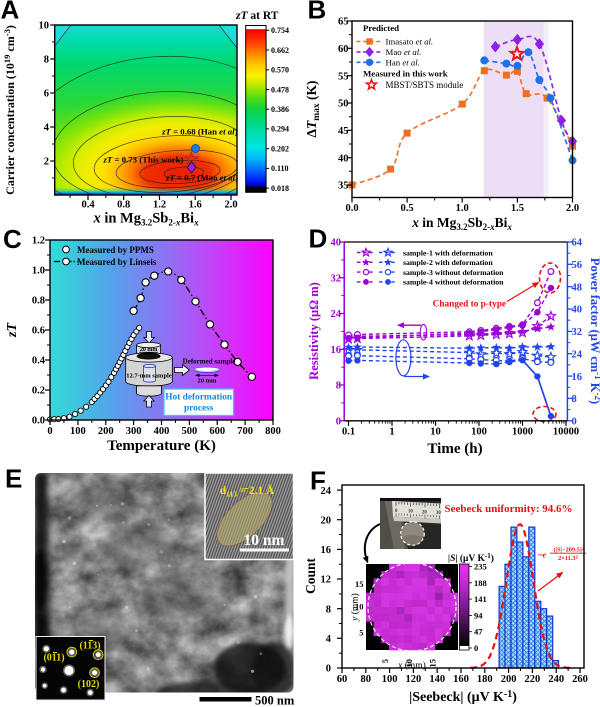  Describe the element at coordinates (199, 409) in the screenshot. I see `svg-text: process` at that location.